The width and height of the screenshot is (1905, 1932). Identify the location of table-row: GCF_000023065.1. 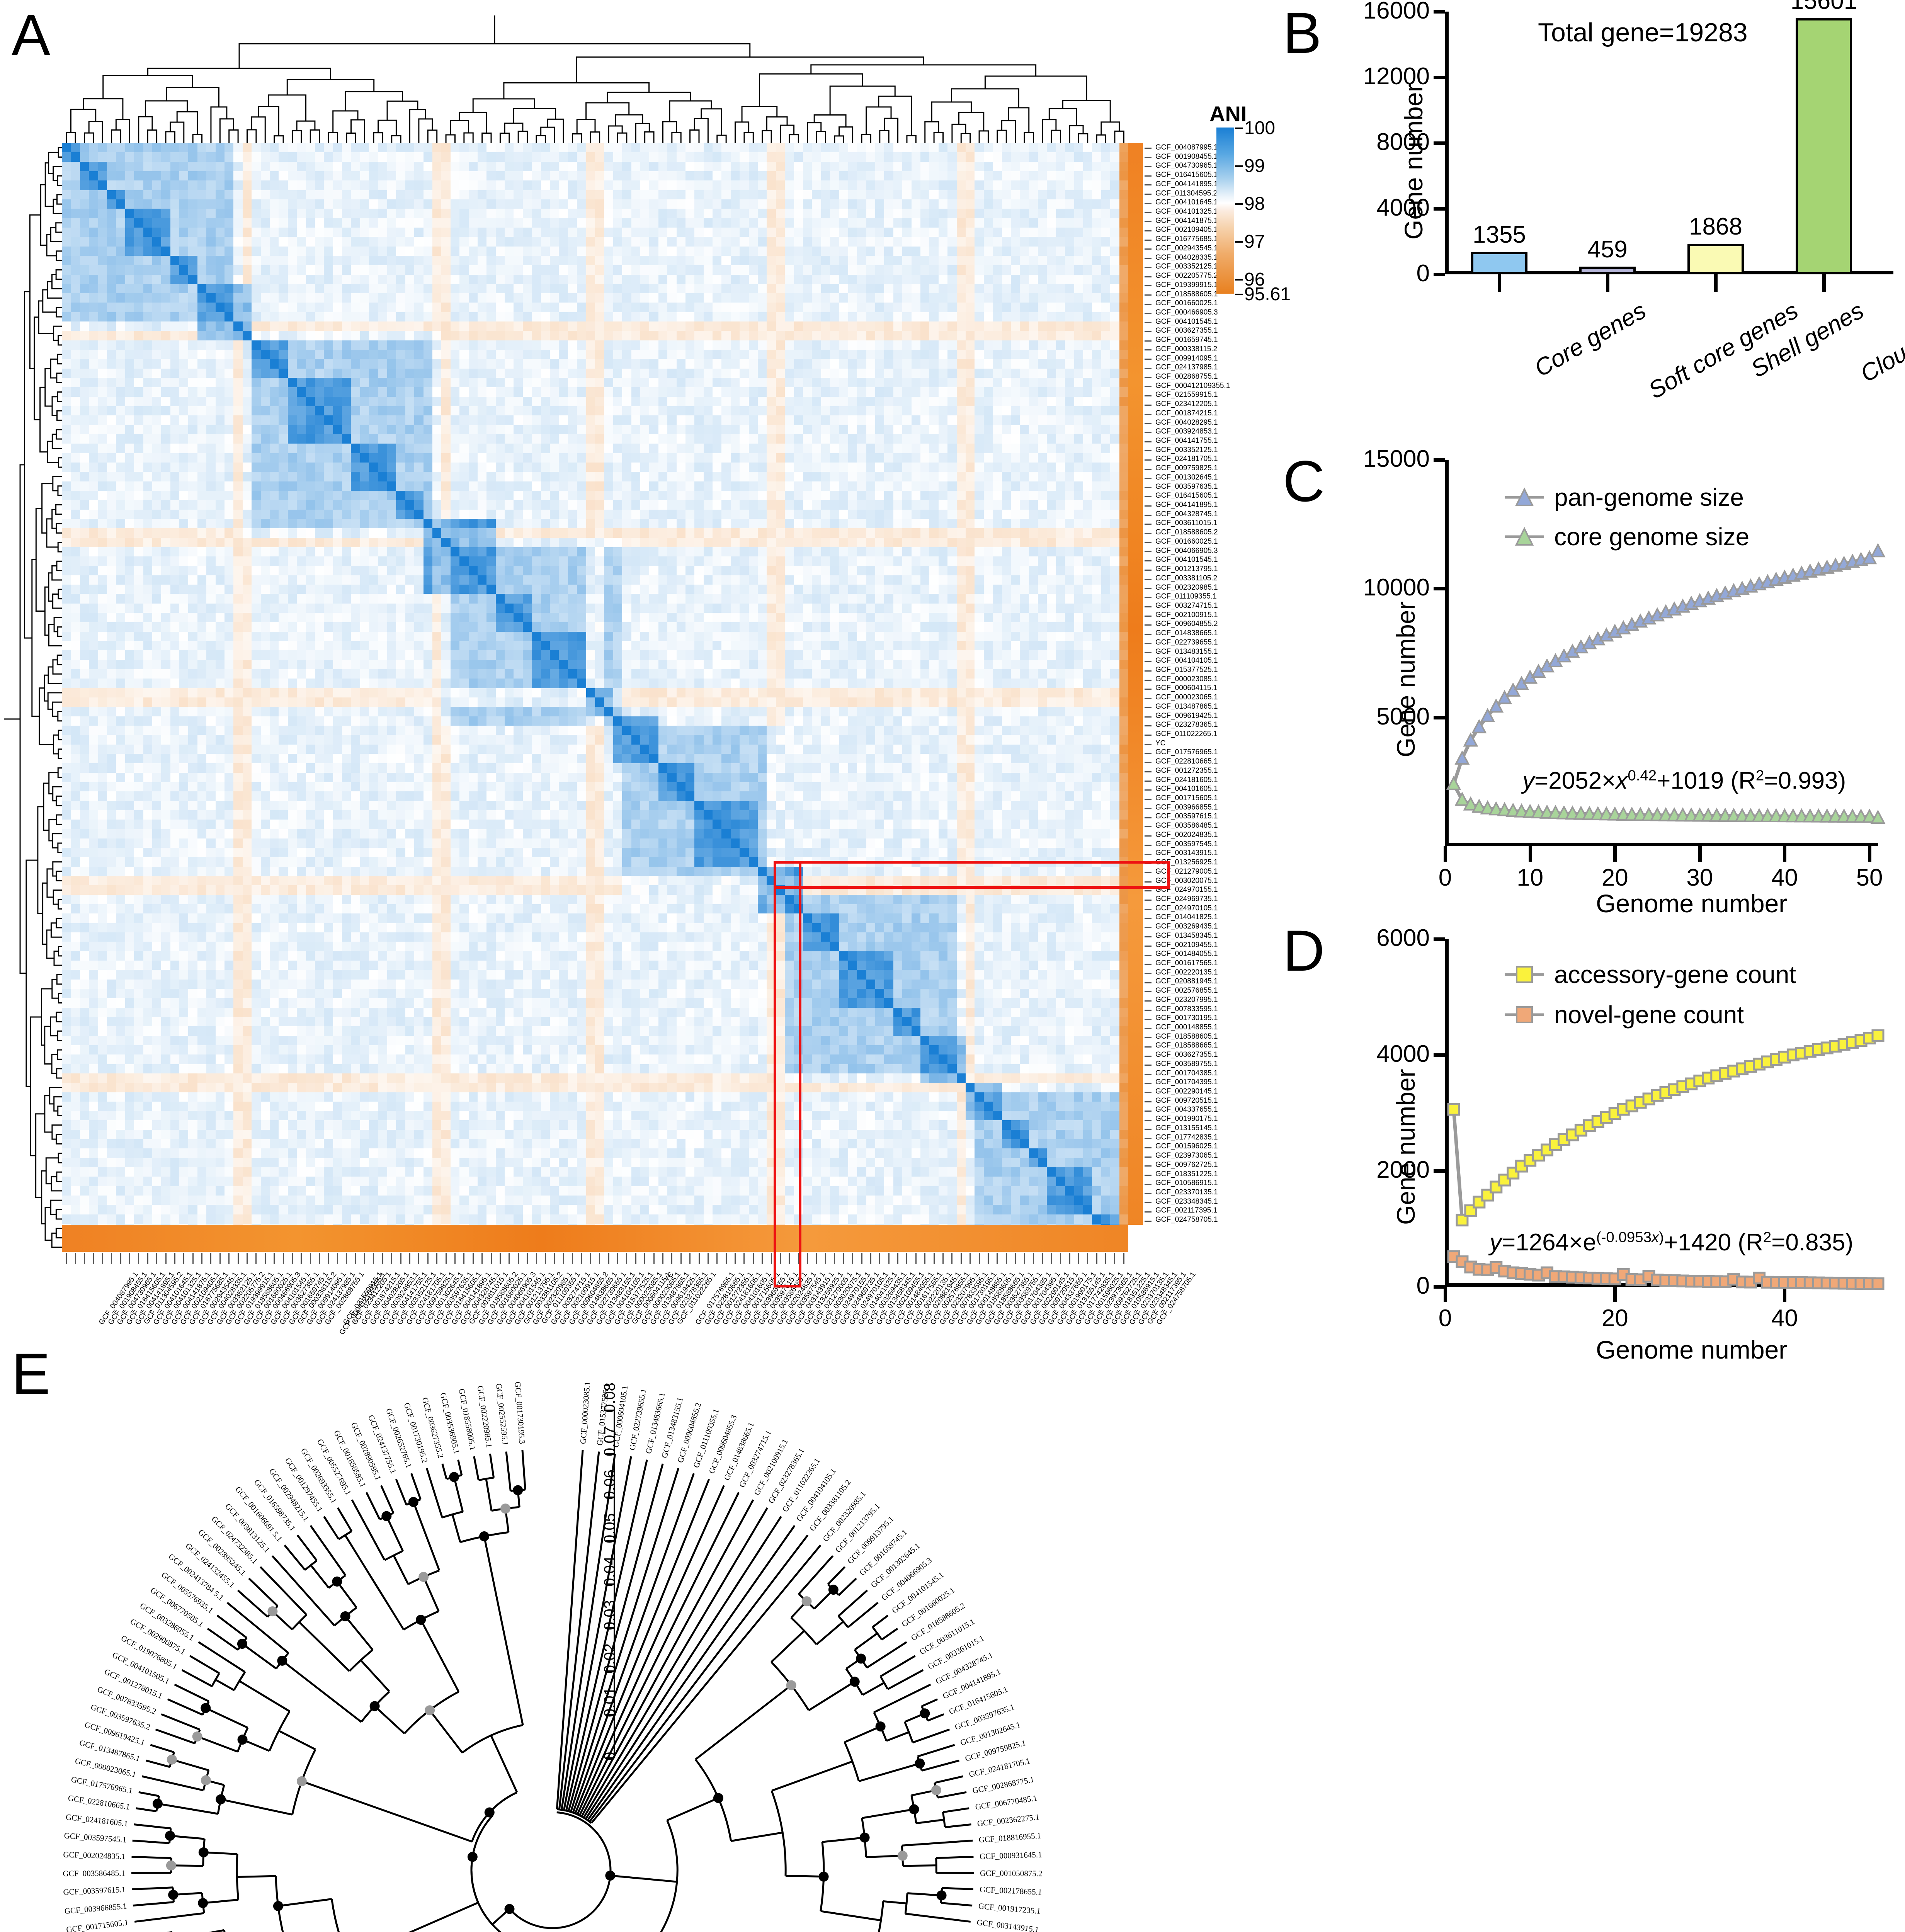
(1186, 698).